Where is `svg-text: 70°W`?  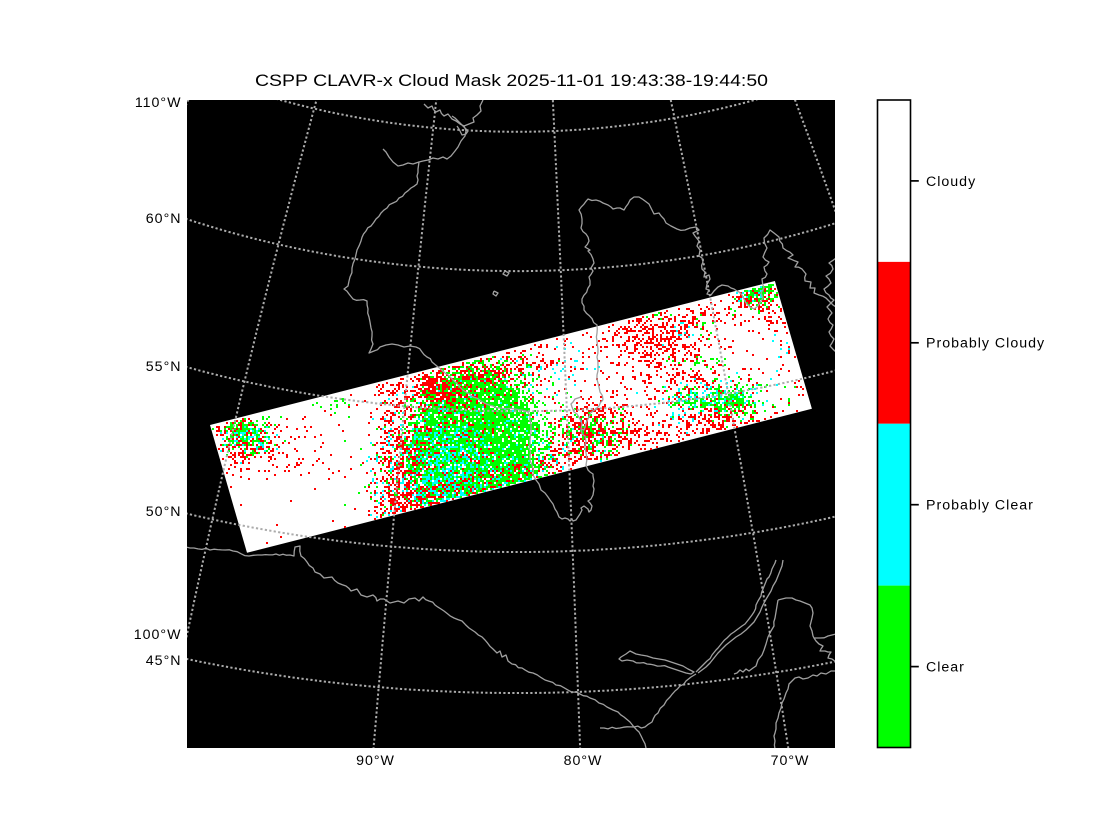 svg-text: 70°W is located at coordinates (790, 761).